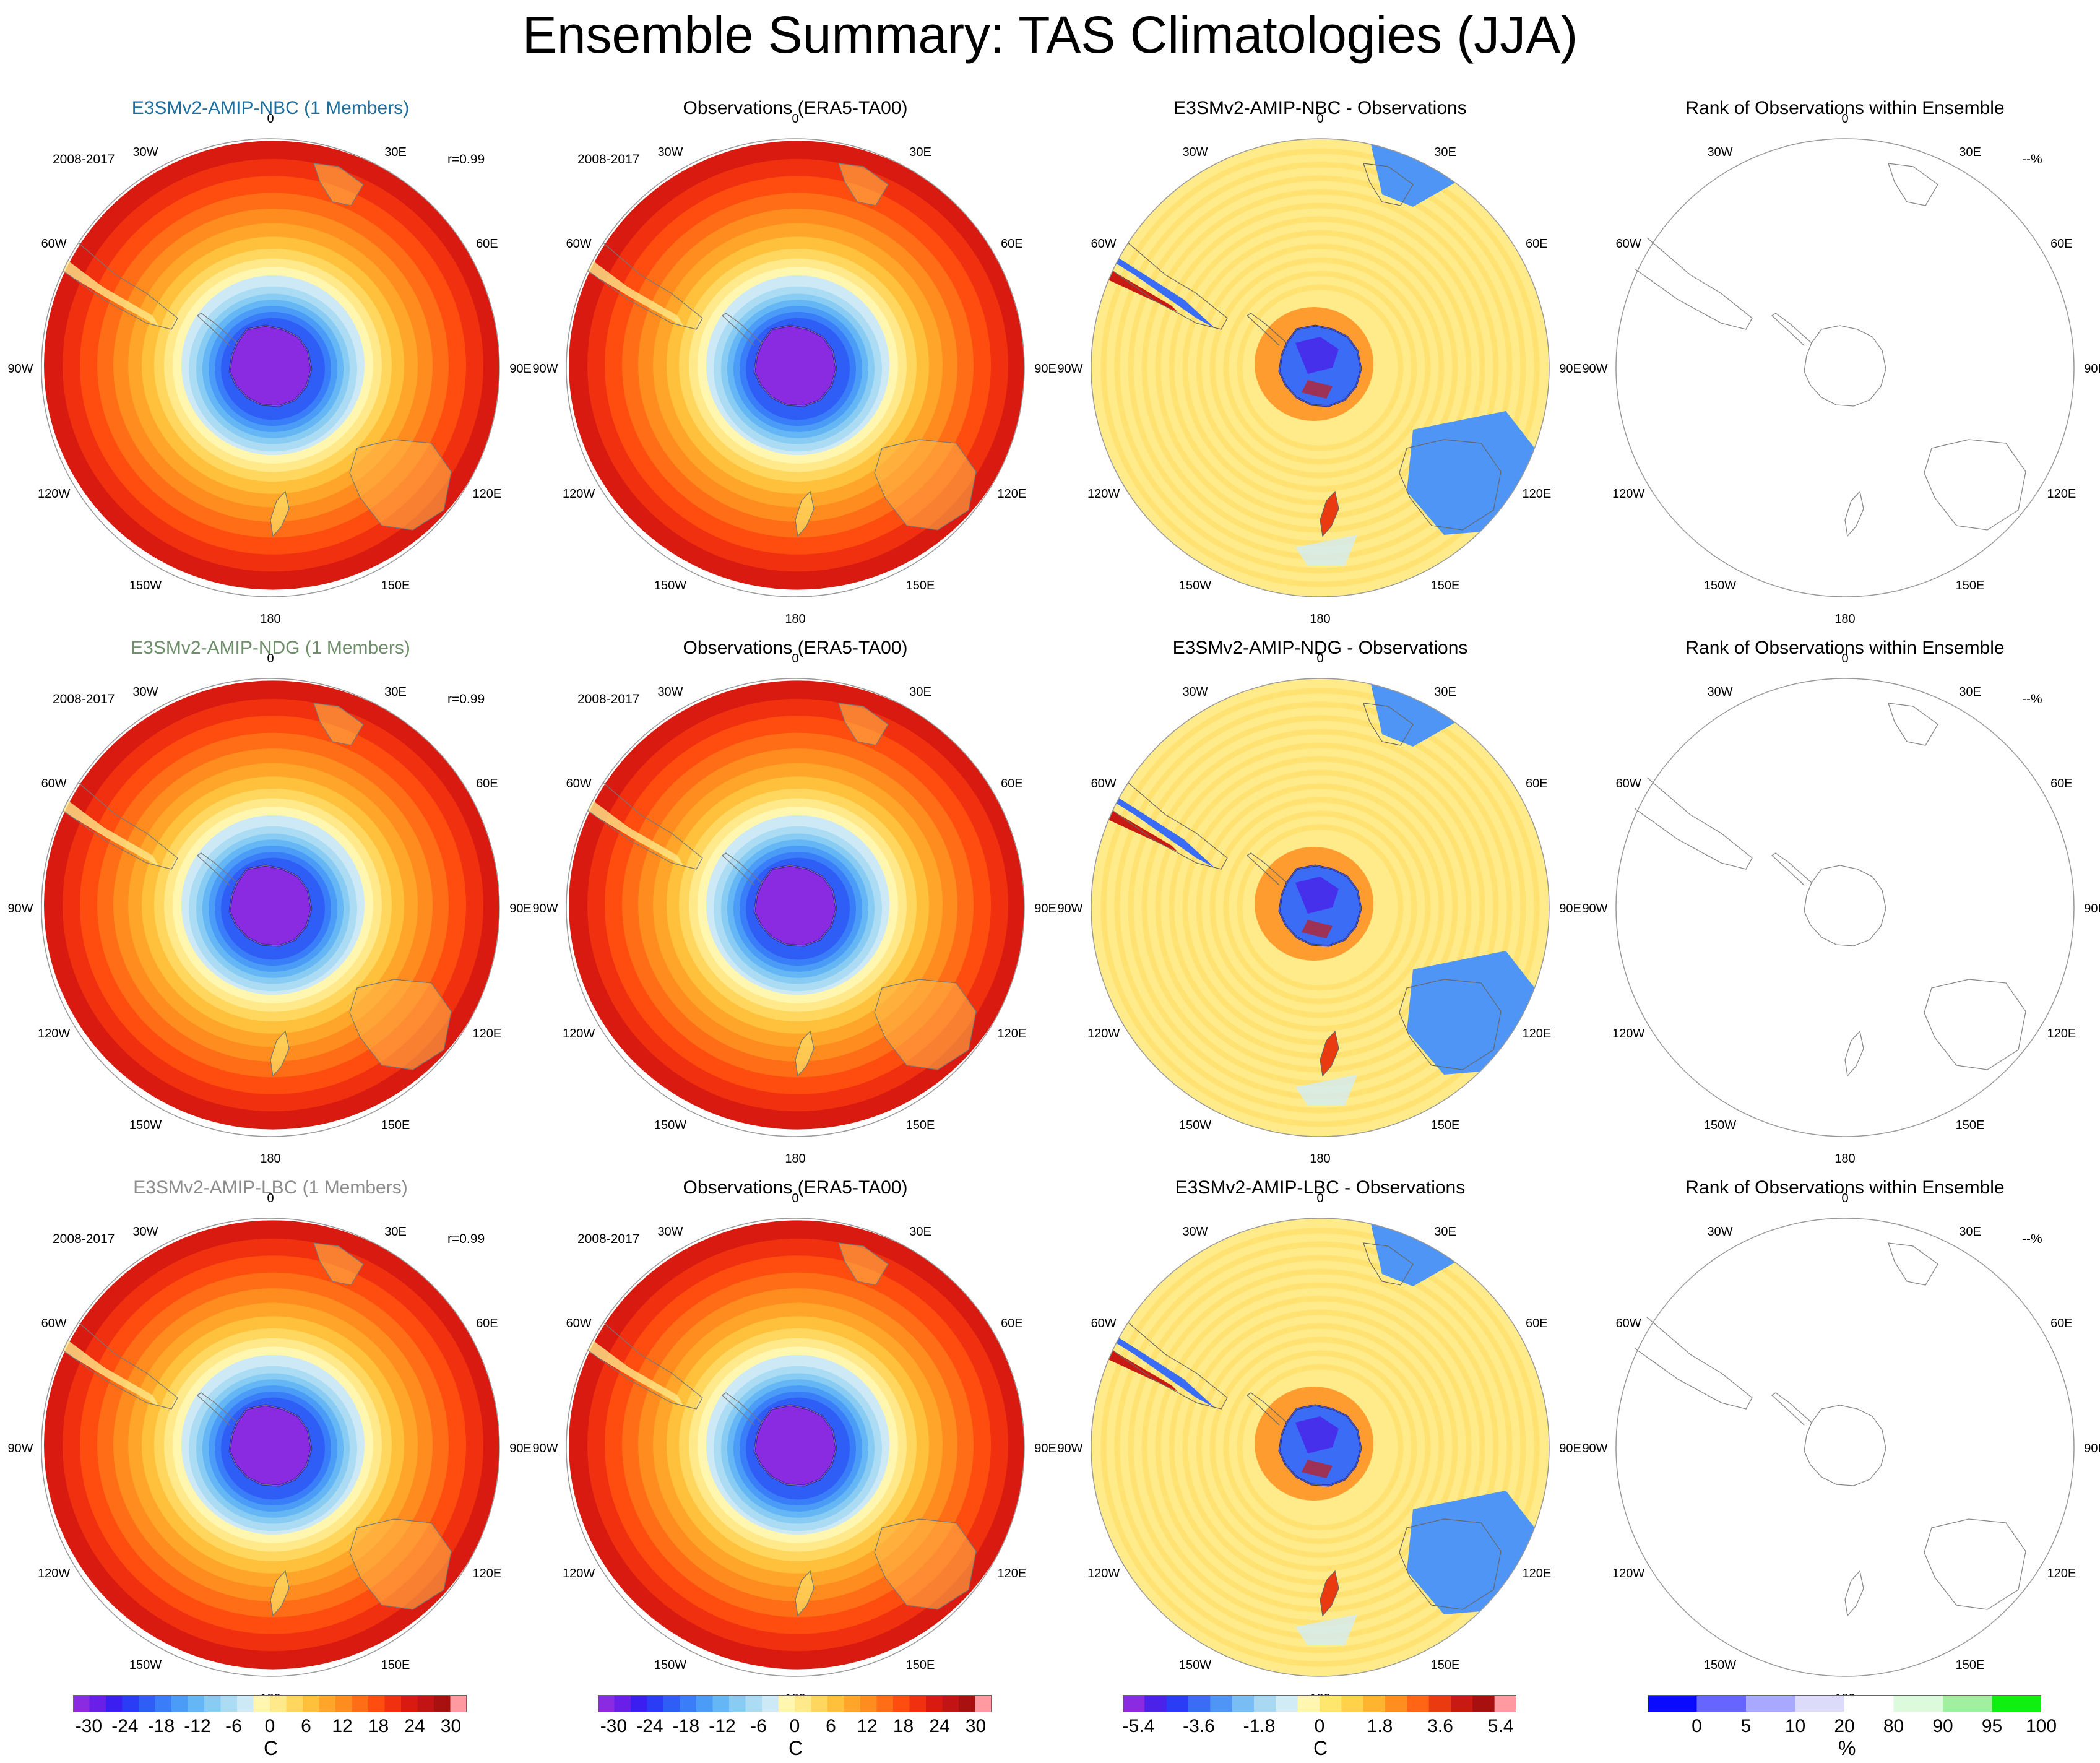  I want to click on colorbar-tick-label: -30, so click(89, 1726).